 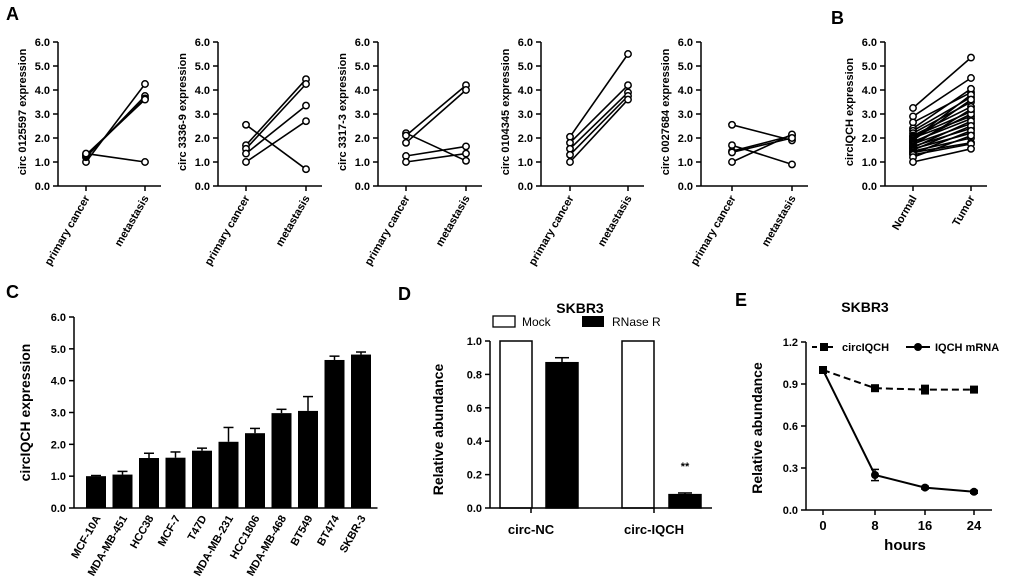 What do you see at coordinates (58, 509) in the screenshot?
I see `chart-c-y-tick-label: 0.0` at bounding box center [58, 509].